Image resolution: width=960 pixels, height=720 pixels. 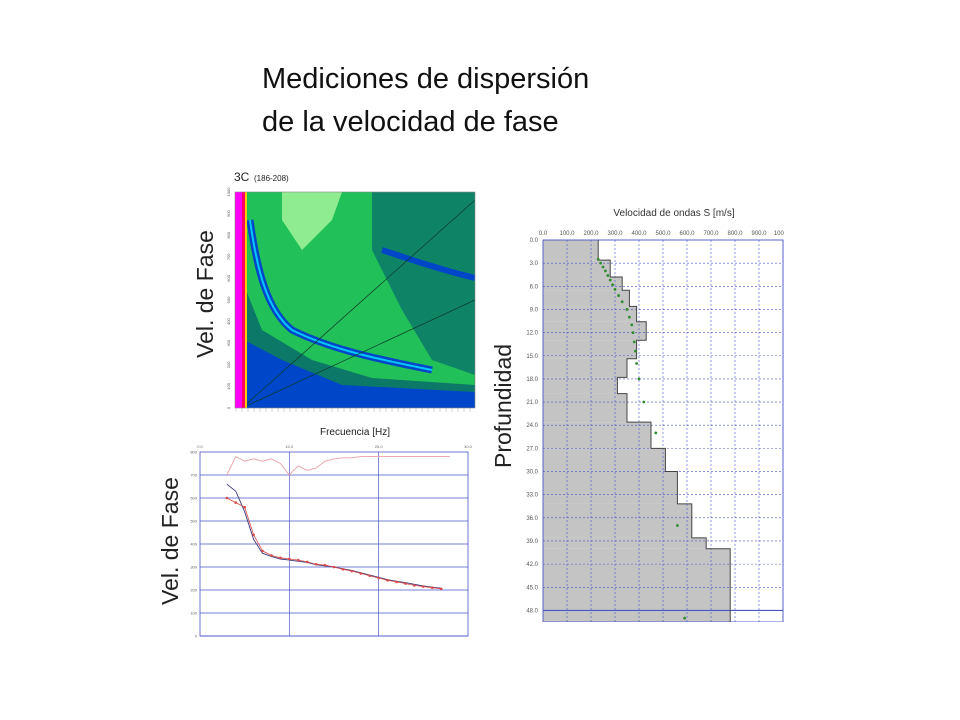 What do you see at coordinates (196, 636) in the screenshot?
I see `curve-ytick-label: 0` at bounding box center [196, 636].